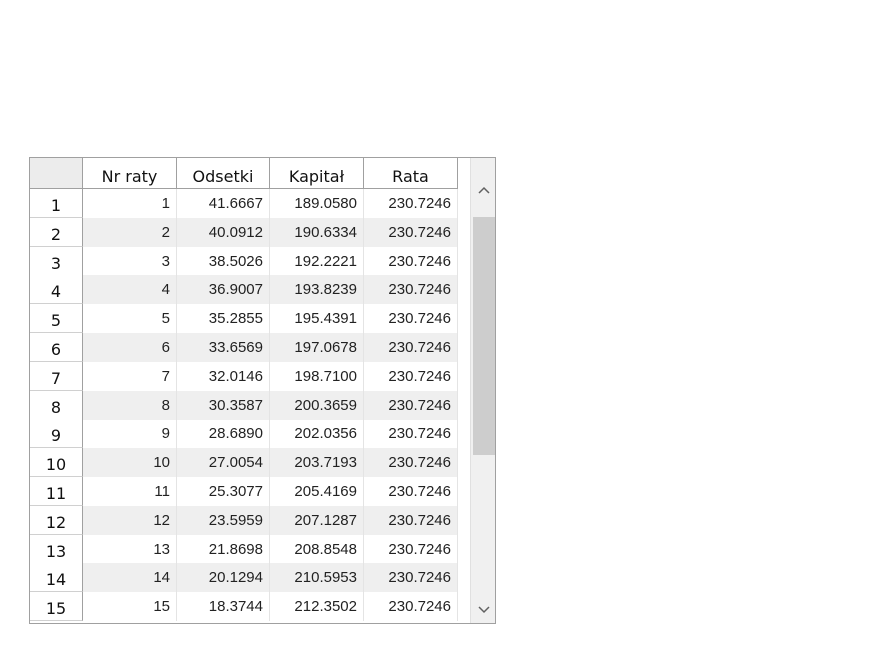  Describe the element at coordinates (223, 290) in the screenshot. I see `cell-odsetki: 36.9007` at that location.